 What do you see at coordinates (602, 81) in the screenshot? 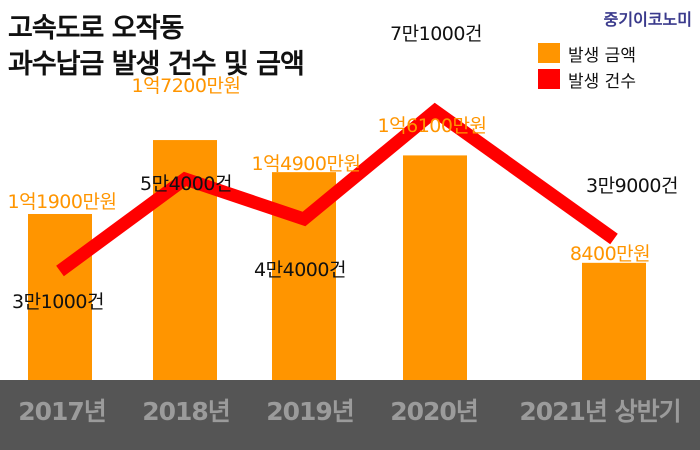
I see `legend-label-count: 발생 건수` at bounding box center [602, 81].